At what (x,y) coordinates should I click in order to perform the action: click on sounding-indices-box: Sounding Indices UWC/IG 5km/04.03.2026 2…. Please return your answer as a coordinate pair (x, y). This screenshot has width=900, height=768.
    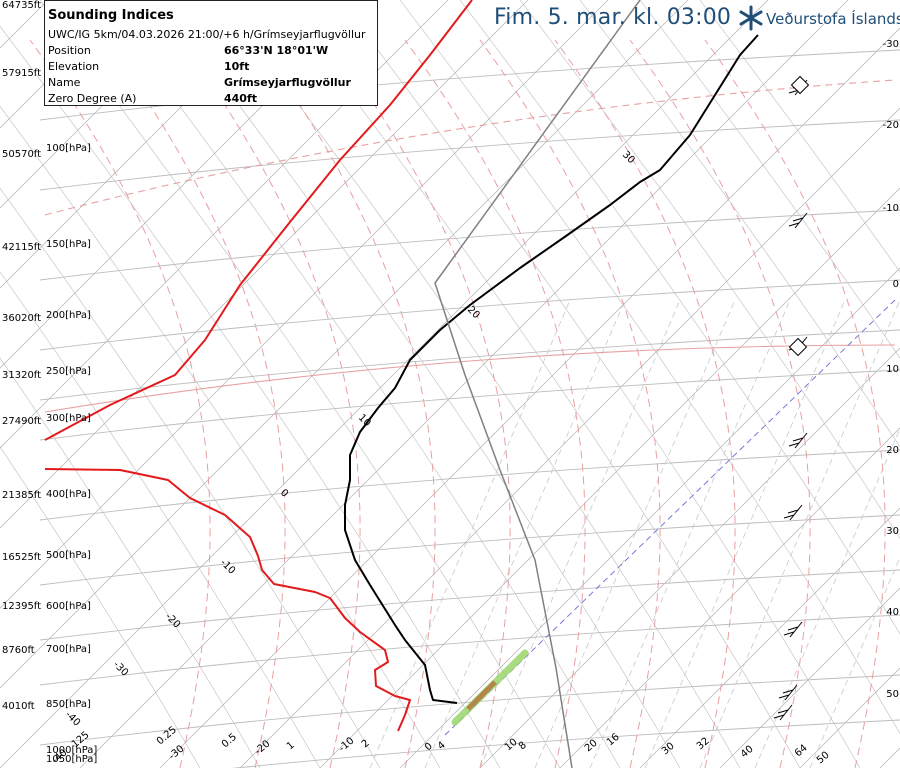
    Looking at the image, I should click on (211, 53).